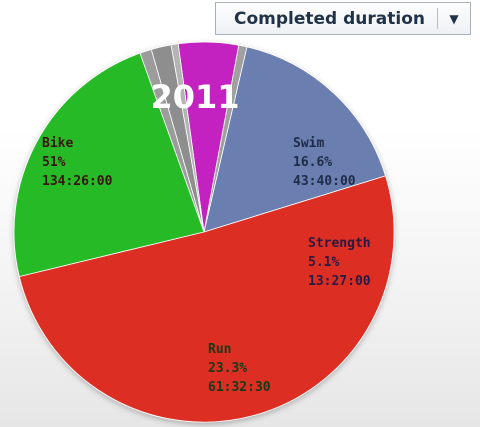  I want to click on metric-dropdown: Completed duration ▼, so click(343, 18).